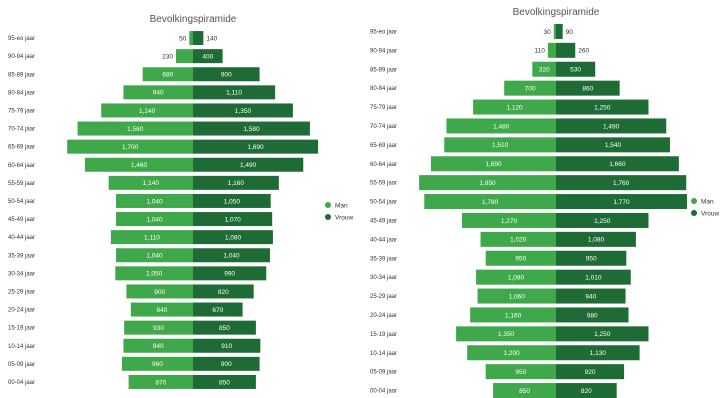  What do you see at coordinates (21, 166) in the screenshot?
I see `age-group-label: 60-64 jaar` at bounding box center [21, 166].